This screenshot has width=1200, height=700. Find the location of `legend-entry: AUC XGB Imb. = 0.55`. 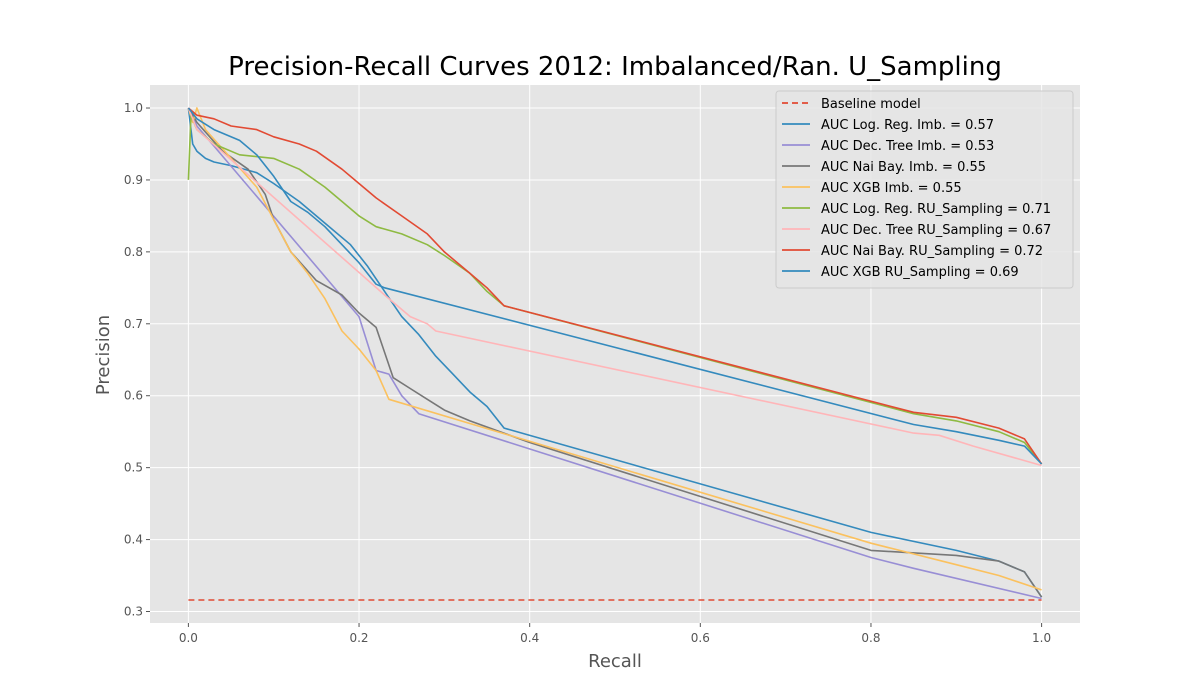

legend-entry: AUC XGB Imb. = 0.55 is located at coordinates (891, 188).